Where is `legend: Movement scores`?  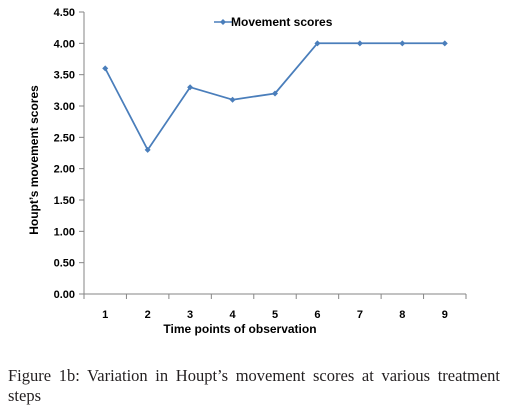 legend: Movement scores is located at coordinates (273, 22).